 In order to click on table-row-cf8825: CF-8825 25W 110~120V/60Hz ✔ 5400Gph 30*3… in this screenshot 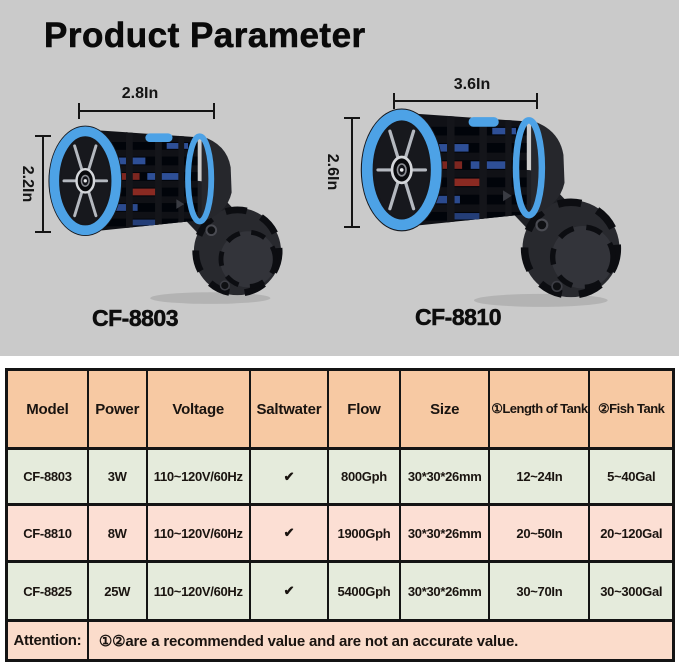, I will do `click(340, 591)`.